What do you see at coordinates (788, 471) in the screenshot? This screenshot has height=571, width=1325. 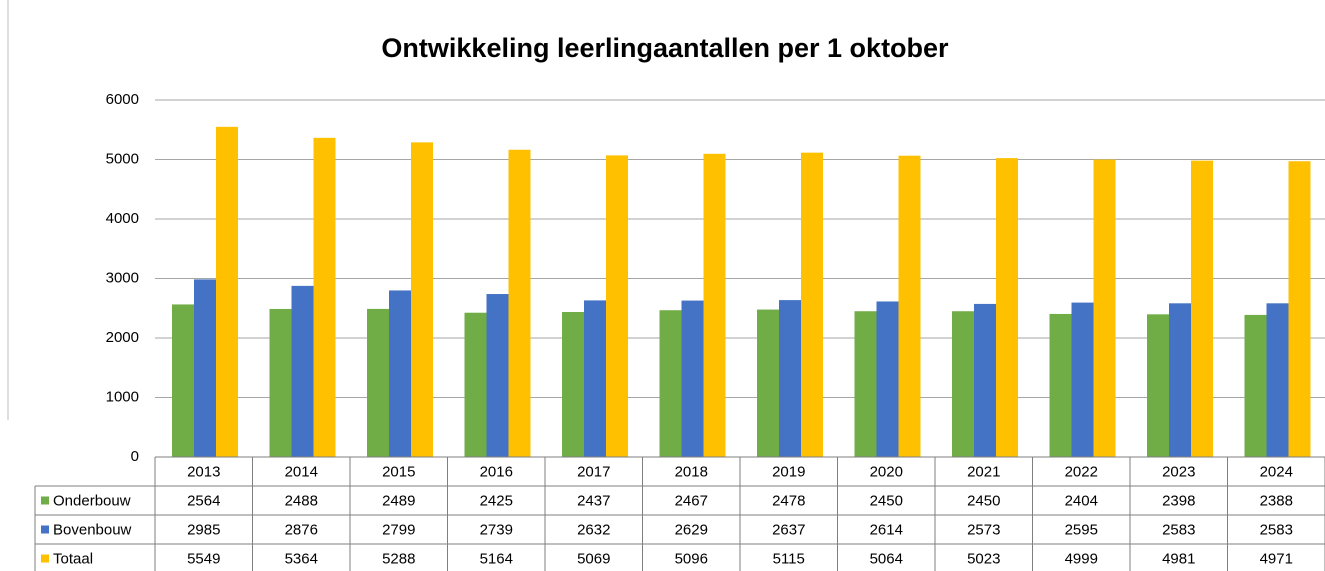 I see `x-tick-label: 2019` at bounding box center [788, 471].